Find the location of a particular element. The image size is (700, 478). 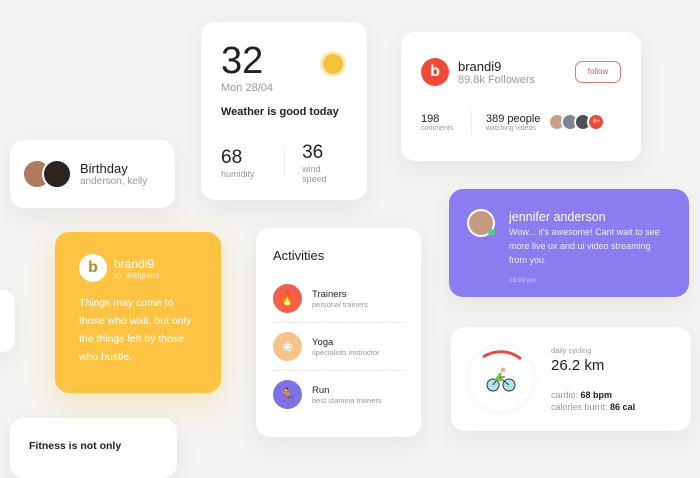

message-time: 18:09 pm is located at coordinates (523, 280).